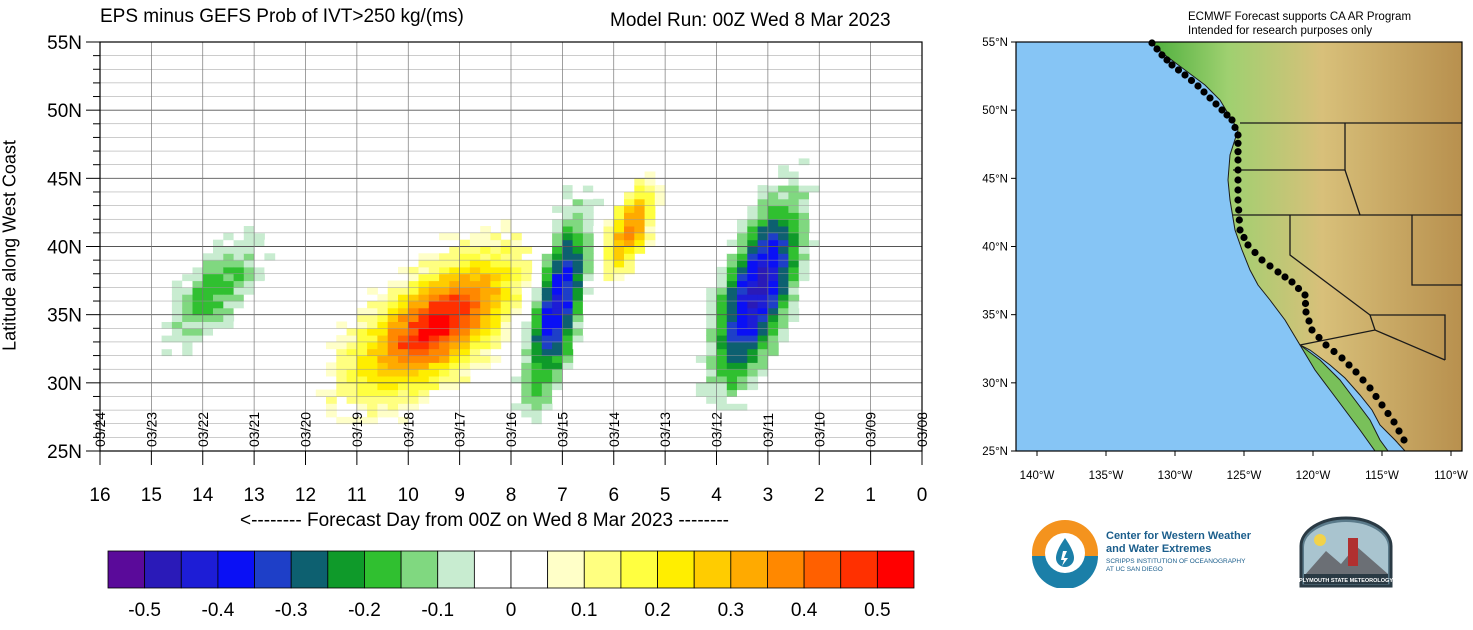 This screenshot has width=1473, height=630. What do you see at coordinates (1179, 536) in the screenshot?
I see `cw3e-line1: Center for Western Weather` at bounding box center [1179, 536].